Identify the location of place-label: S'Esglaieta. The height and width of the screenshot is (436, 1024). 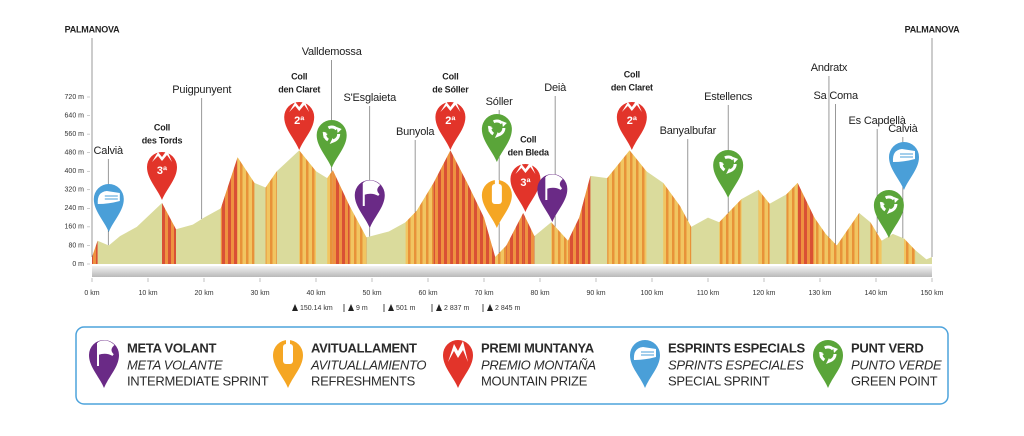
(371, 98).